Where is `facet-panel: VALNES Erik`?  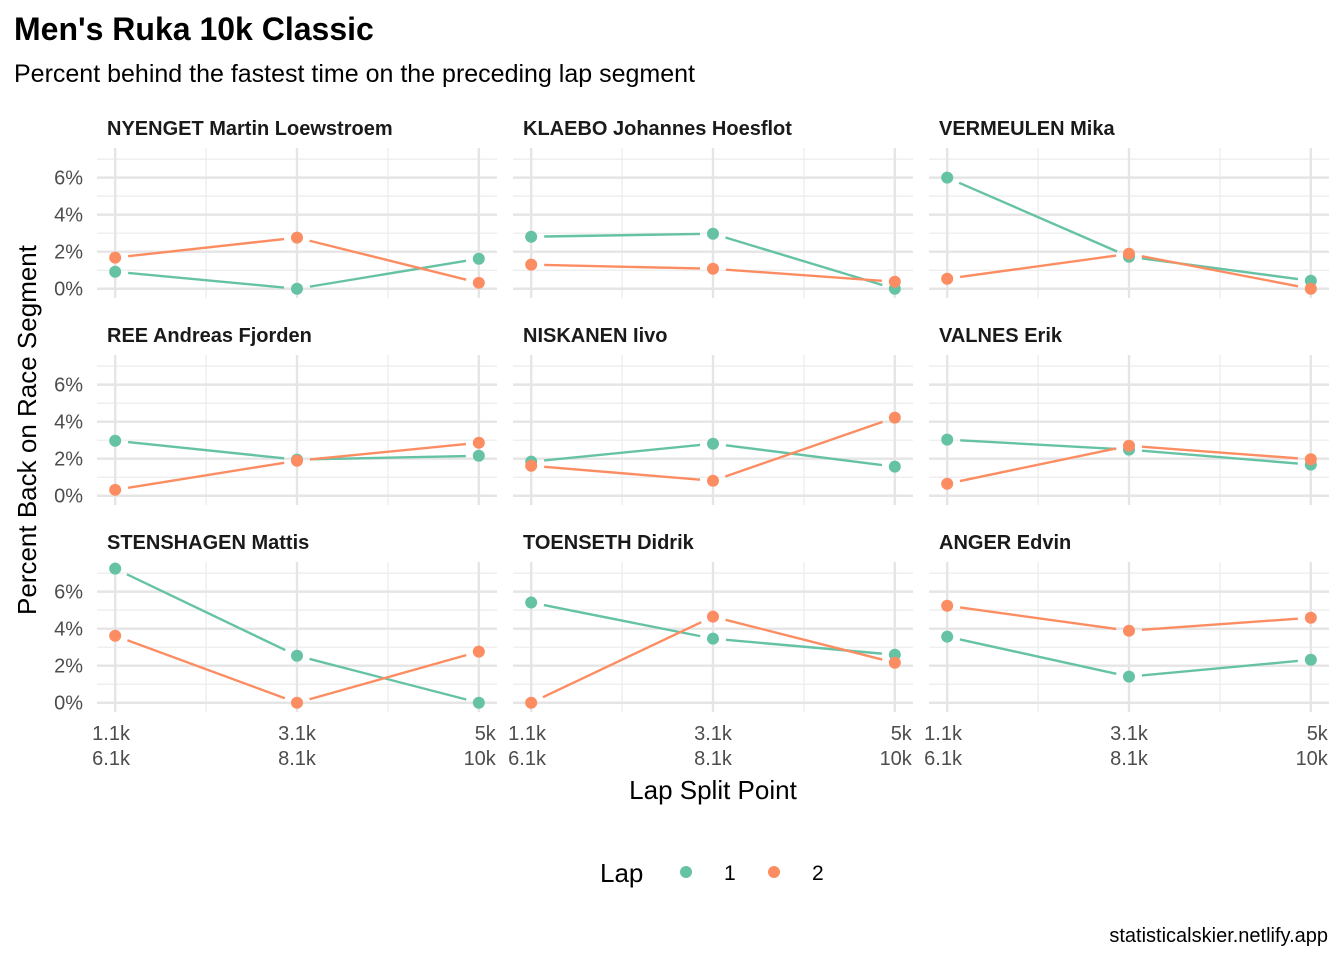 facet-panel: VALNES Erik is located at coordinates (1129, 415).